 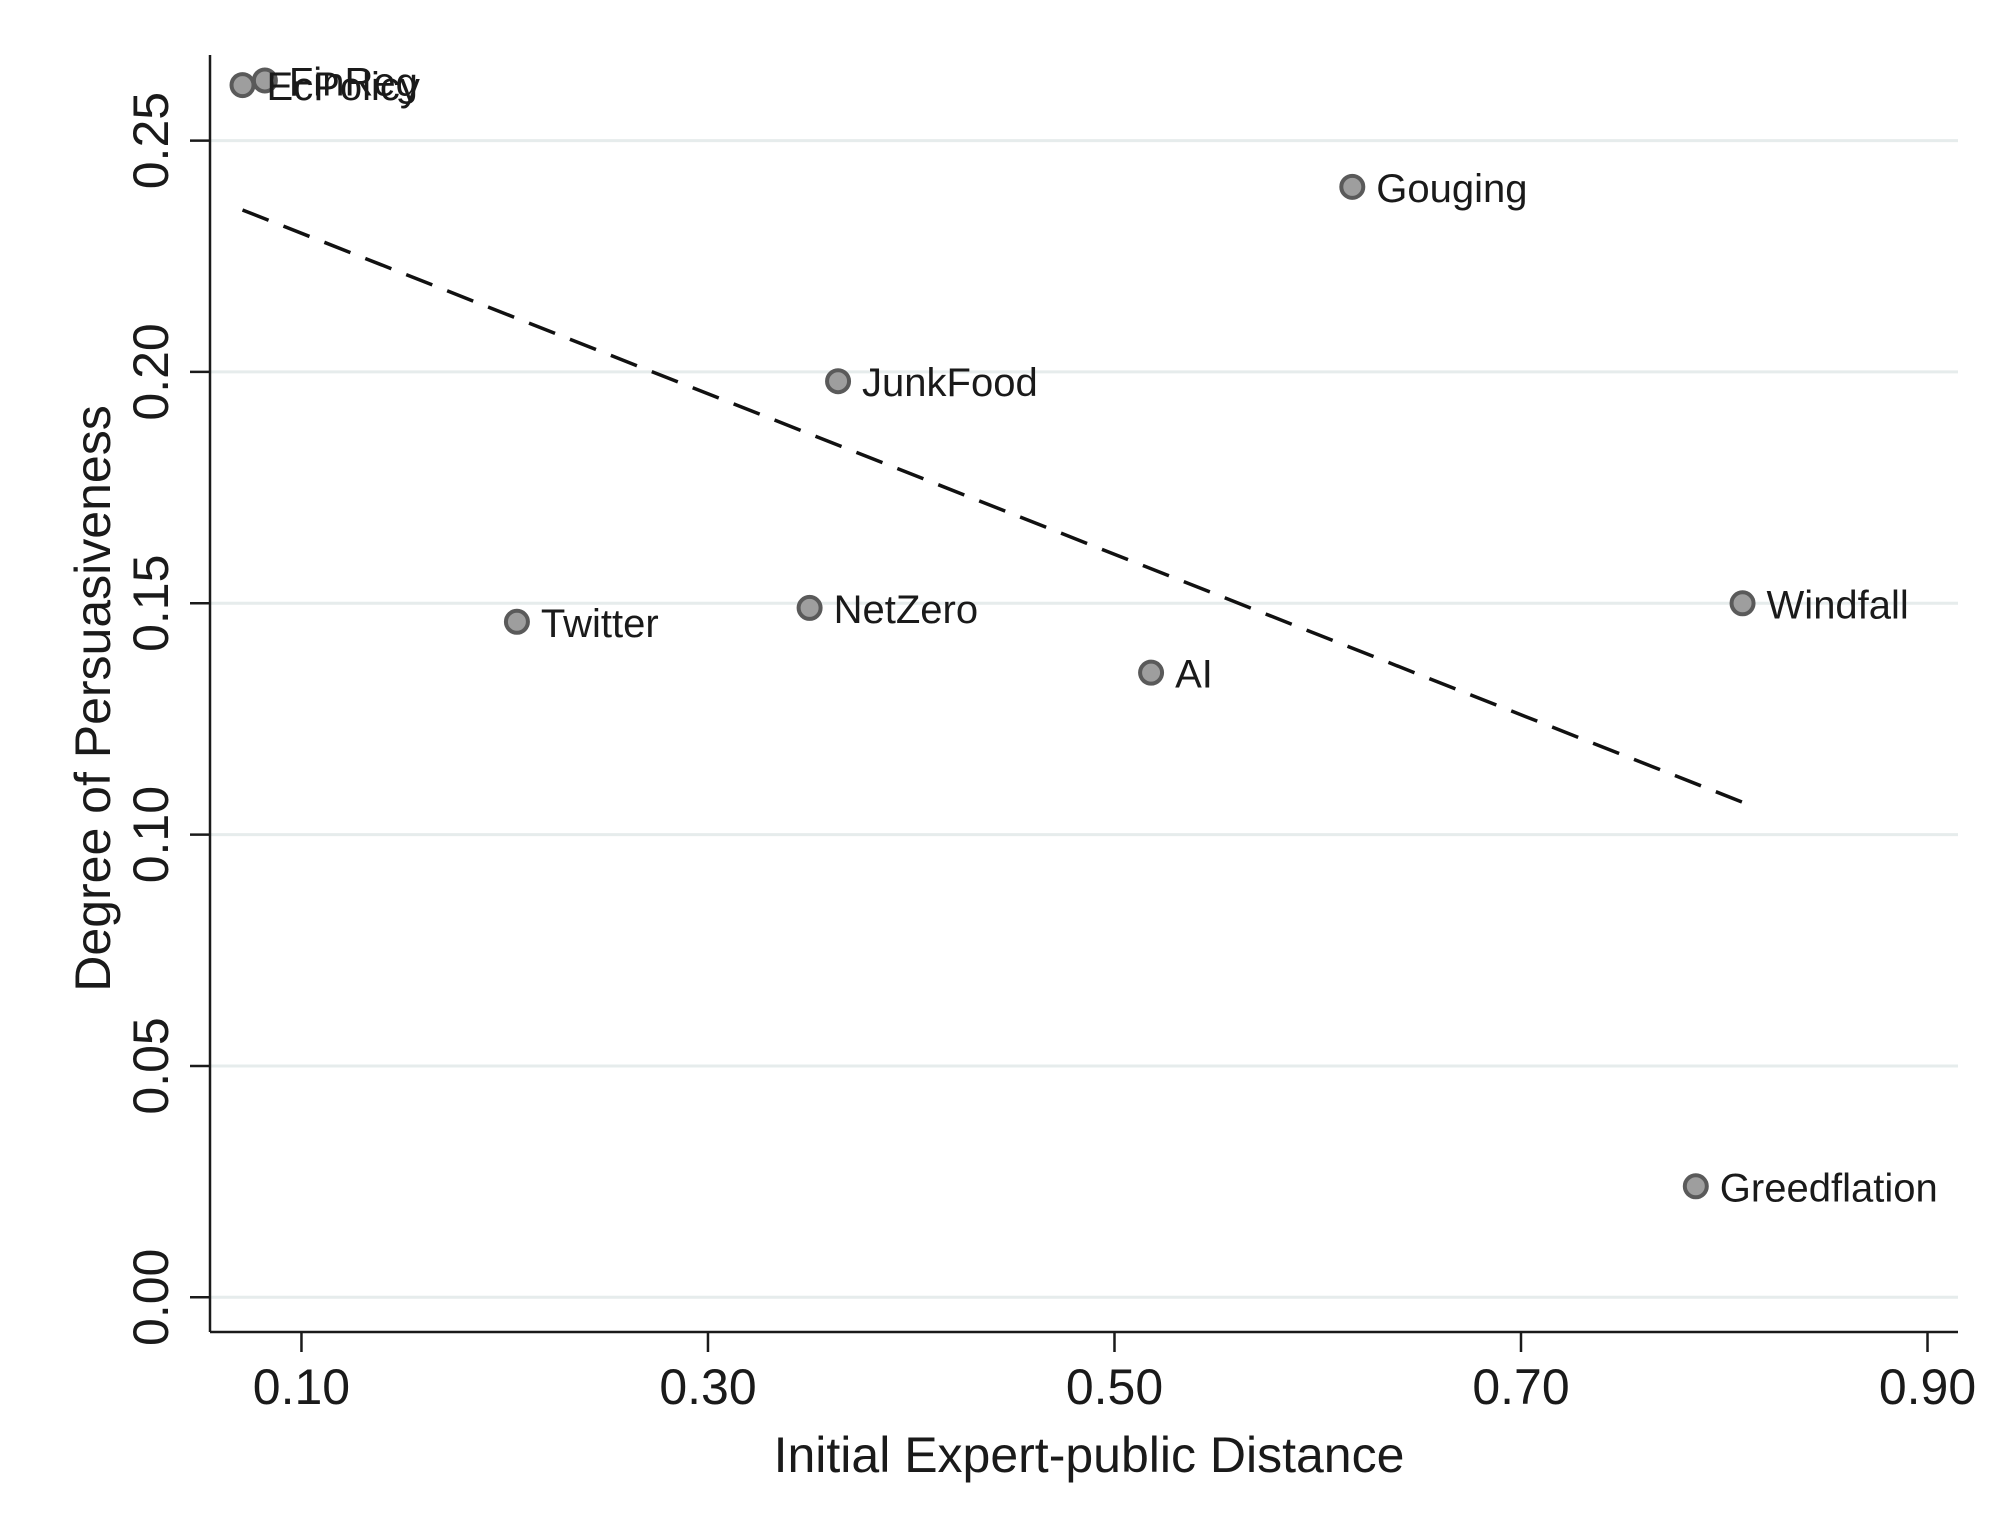 I want to click on data-label: NetZero, so click(x=906, y=610).